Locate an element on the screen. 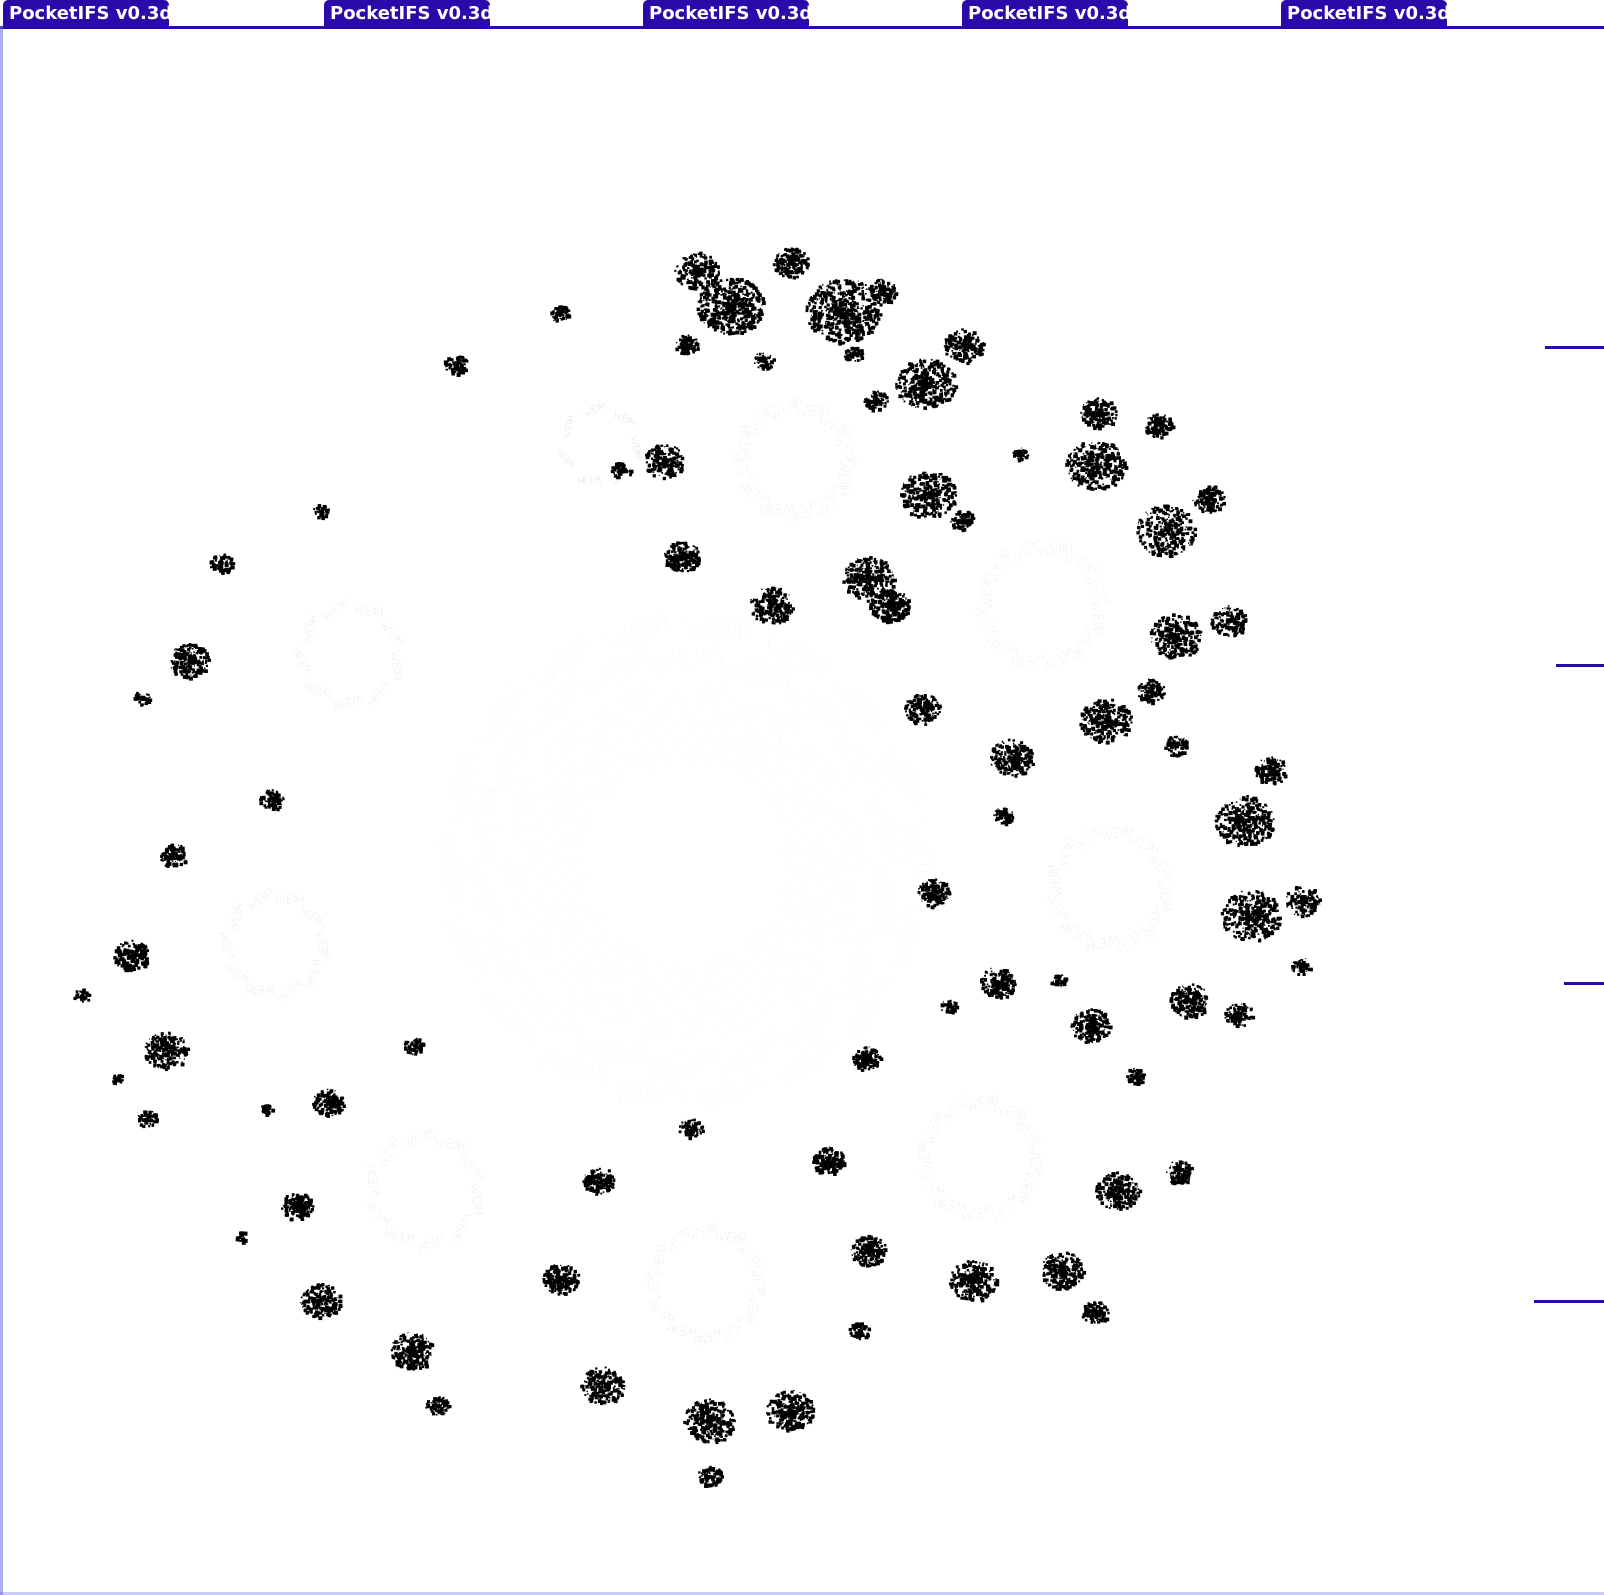  app-title-tab-5: PocketIFS v0.3d is located at coordinates (1364, 14).